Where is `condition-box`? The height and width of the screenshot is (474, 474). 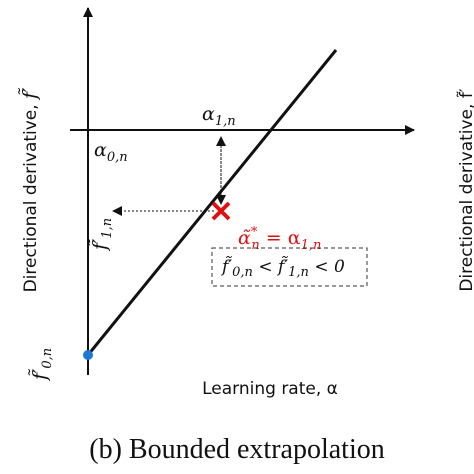 condition-box is located at coordinates (289, 267).